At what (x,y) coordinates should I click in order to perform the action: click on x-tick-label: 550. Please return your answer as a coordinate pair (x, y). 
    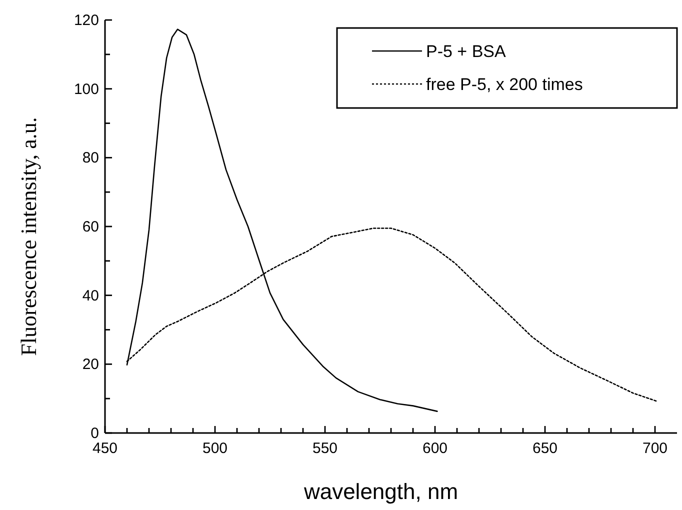
    Looking at the image, I should click on (325, 448).